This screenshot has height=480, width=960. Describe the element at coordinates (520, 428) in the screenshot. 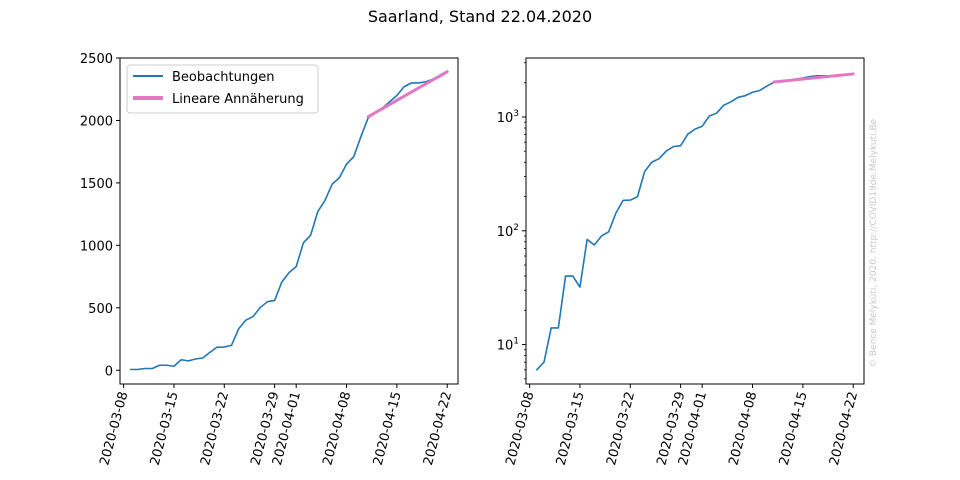

I see `right-x-tick-label: 2020-03-08` at that location.